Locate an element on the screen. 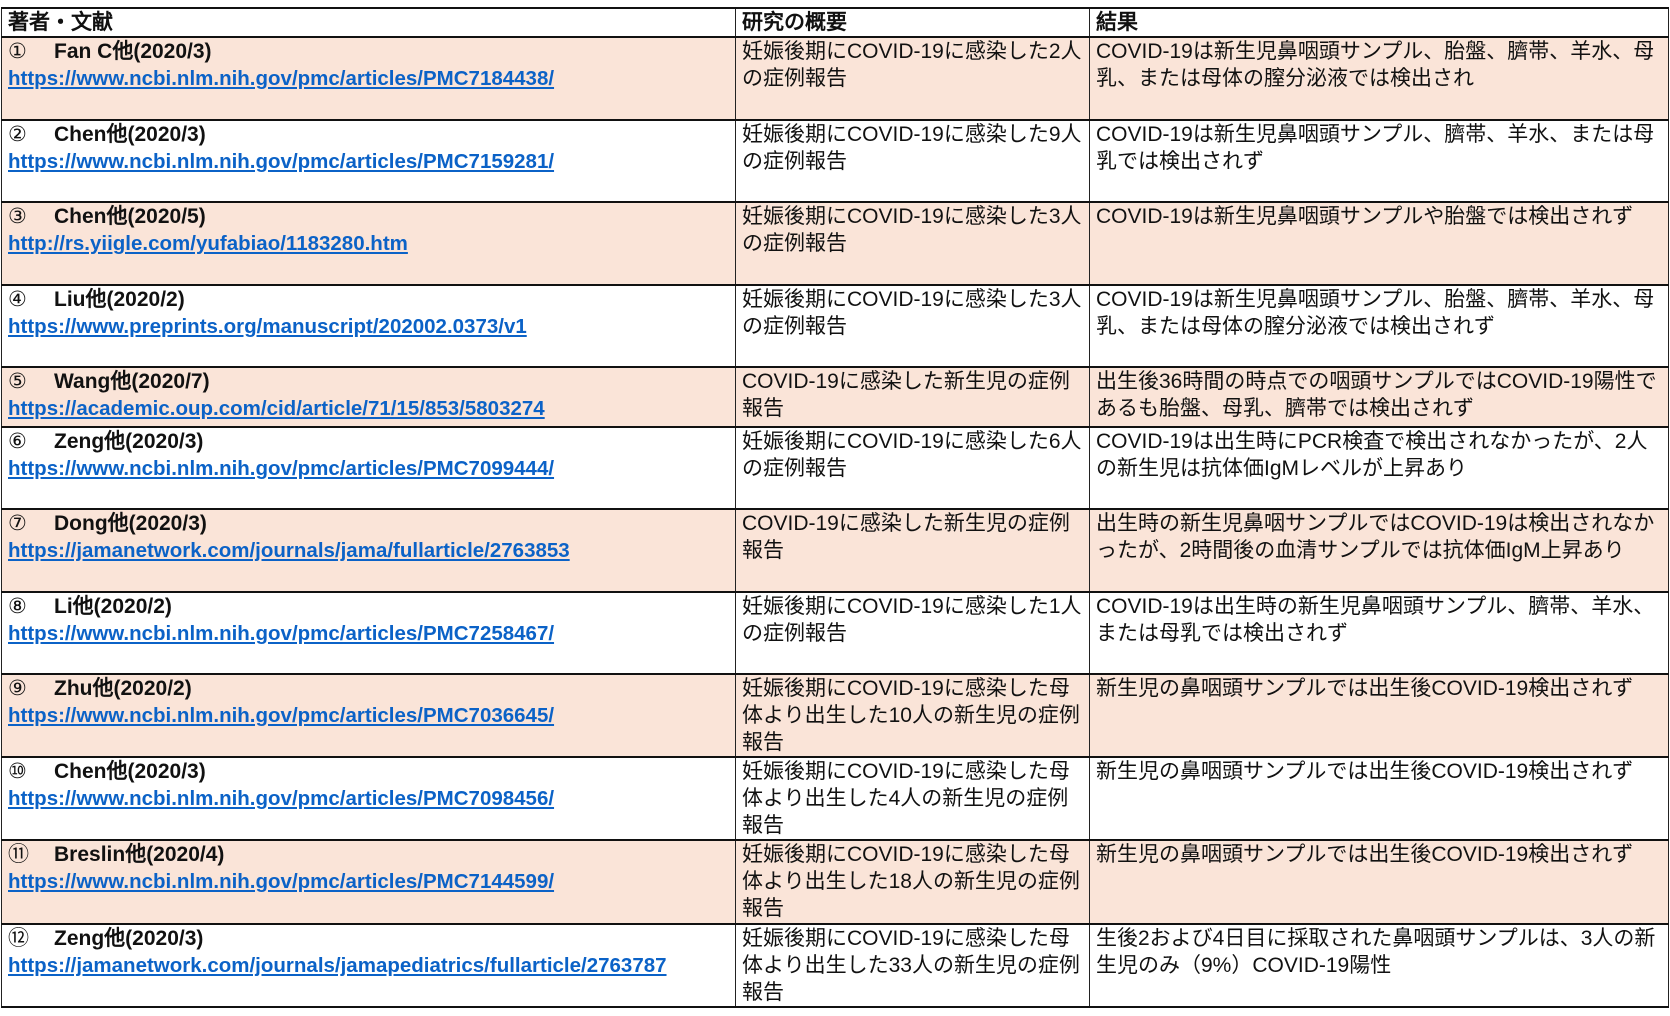 The height and width of the screenshot is (1016, 1670). row-number: ⑩ is located at coordinates (17, 771).